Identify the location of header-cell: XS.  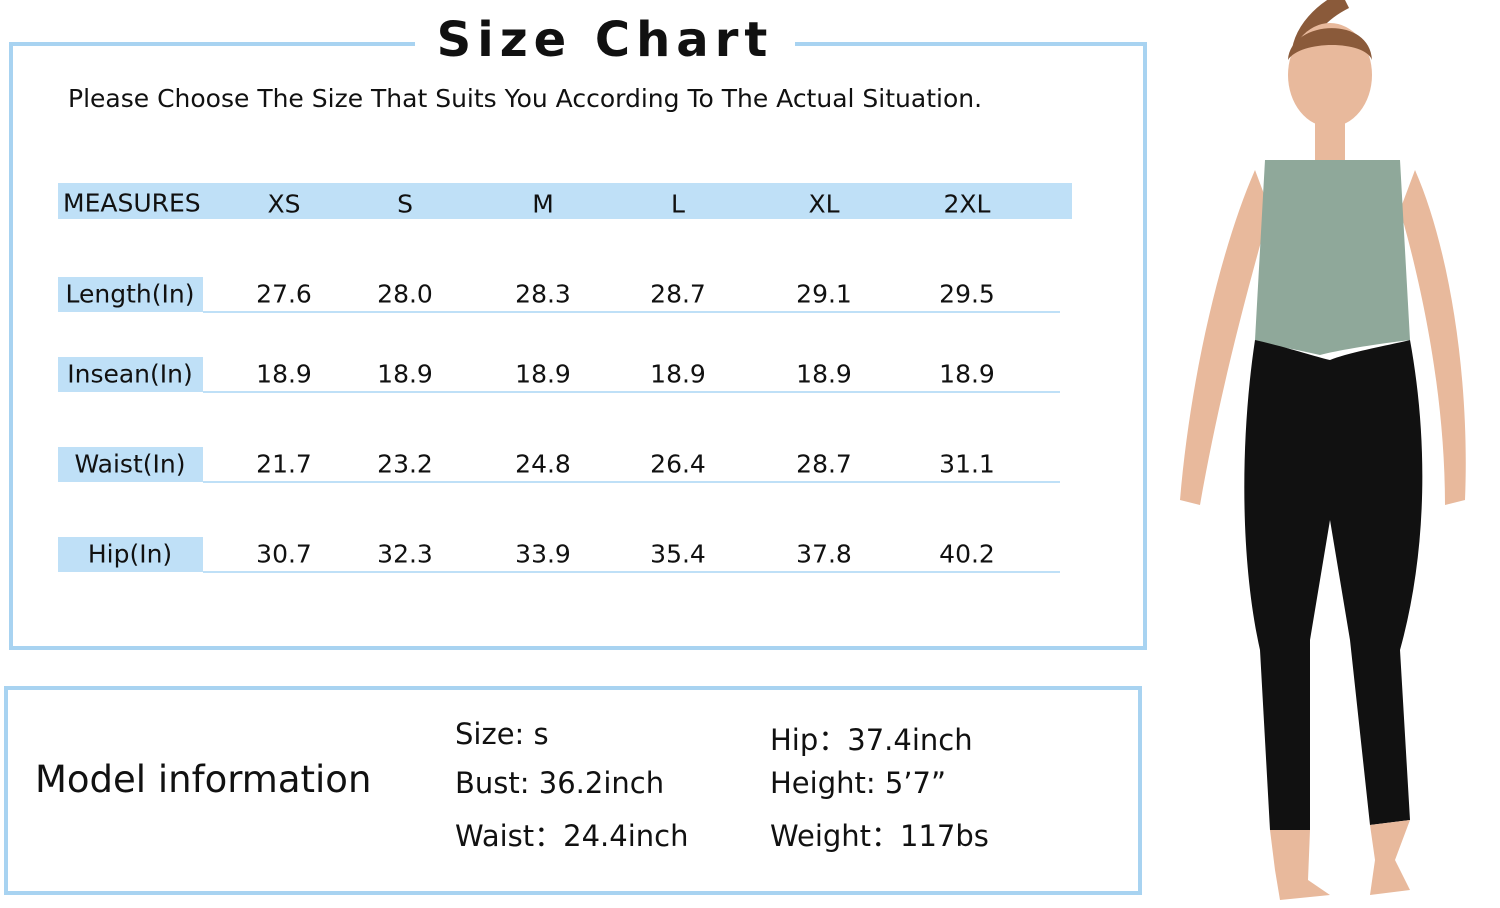
(284, 204).